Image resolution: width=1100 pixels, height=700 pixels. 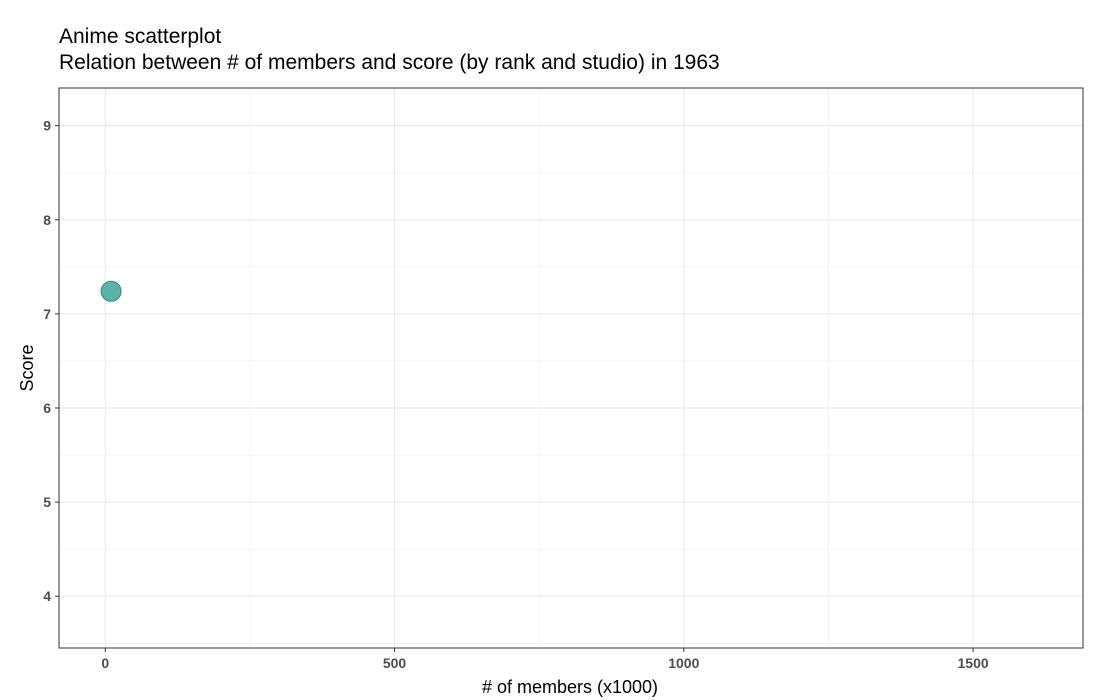 What do you see at coordinates (105, 663) in the screenshot?
I see `x-tick-label: 0` at bounding box center [105, 663].